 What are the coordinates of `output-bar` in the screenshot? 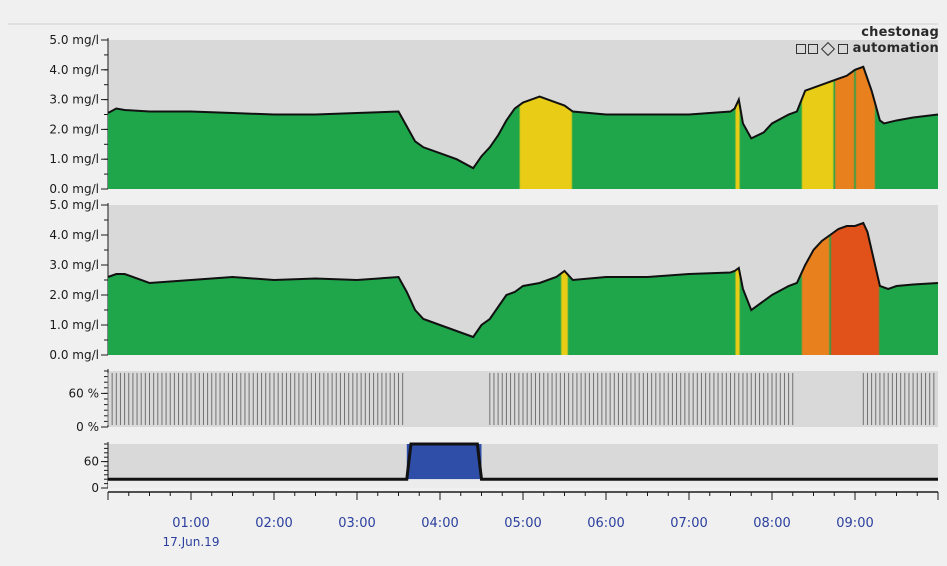 It's located at (444, 462).